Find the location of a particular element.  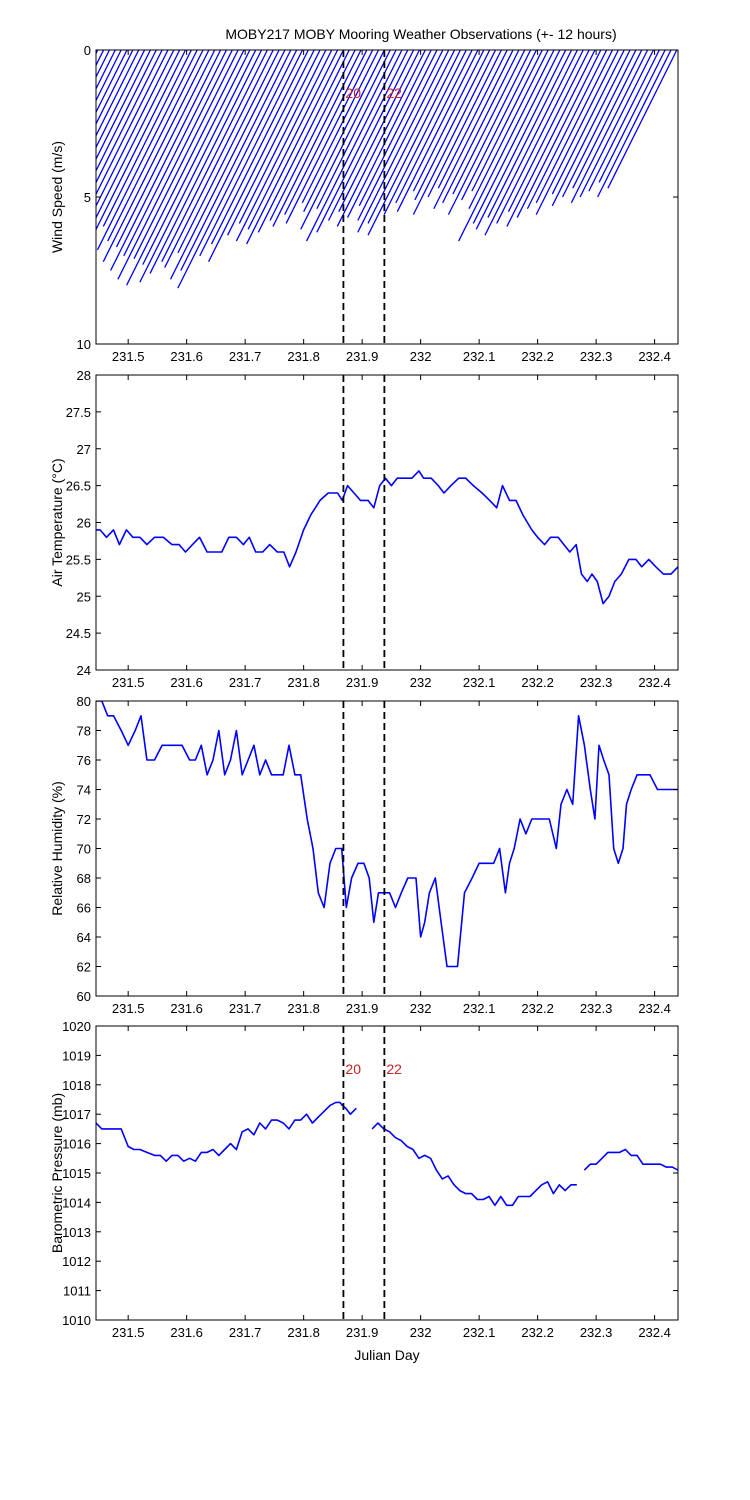

y-axis-label: Relative Humidity (%) is located at coordinates (57, 848).